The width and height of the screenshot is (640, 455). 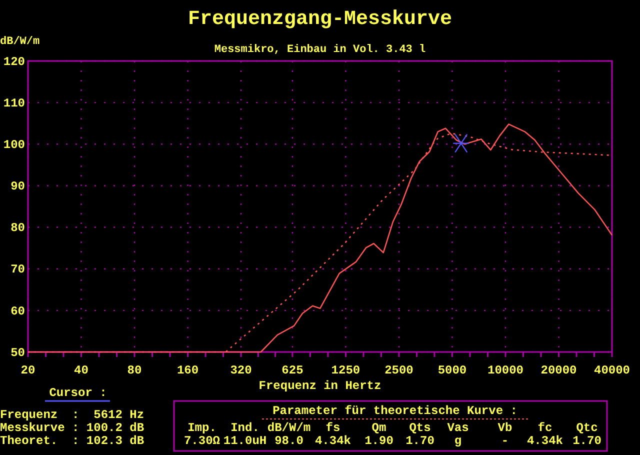 I want to click on text: Frequenz : 5612 Hz, so click(x=72, y=415).